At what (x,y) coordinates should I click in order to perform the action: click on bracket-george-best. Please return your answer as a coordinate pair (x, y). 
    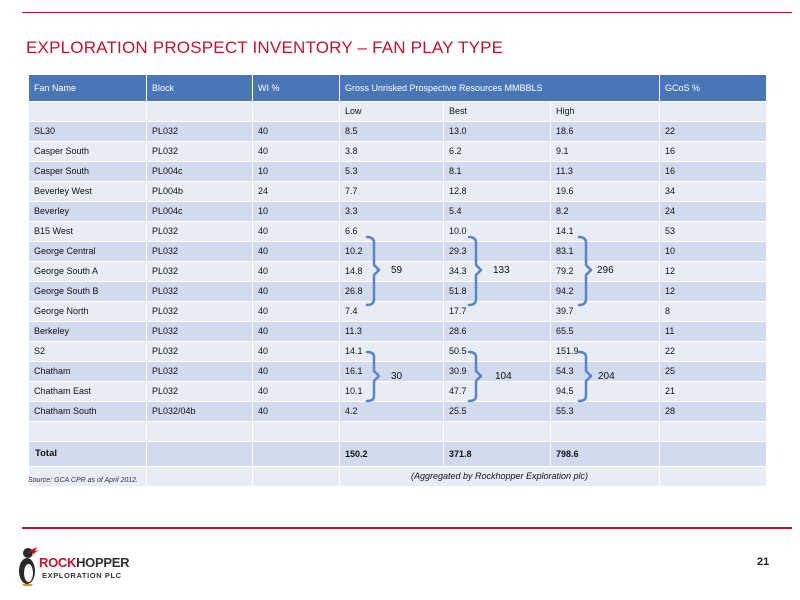
    Looking at the image, I should click on (475, 271).